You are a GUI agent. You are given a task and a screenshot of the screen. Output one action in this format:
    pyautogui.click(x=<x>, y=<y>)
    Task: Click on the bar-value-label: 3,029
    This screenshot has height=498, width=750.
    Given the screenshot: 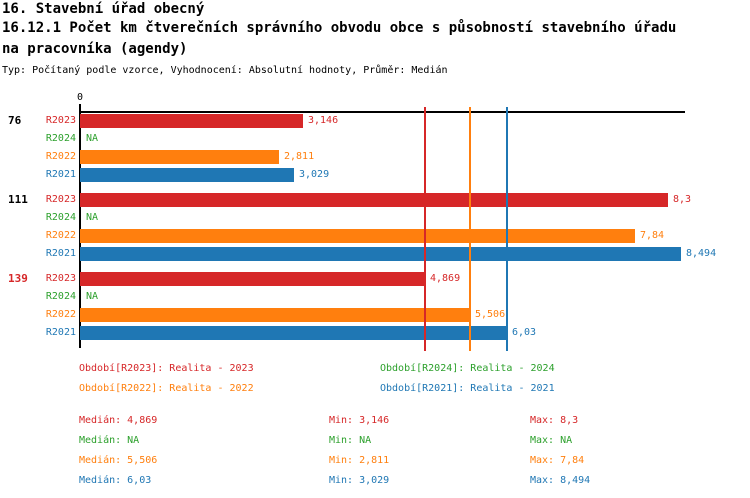 What is the action you would take?
    pyautogui.click(x=314, y=174)
    